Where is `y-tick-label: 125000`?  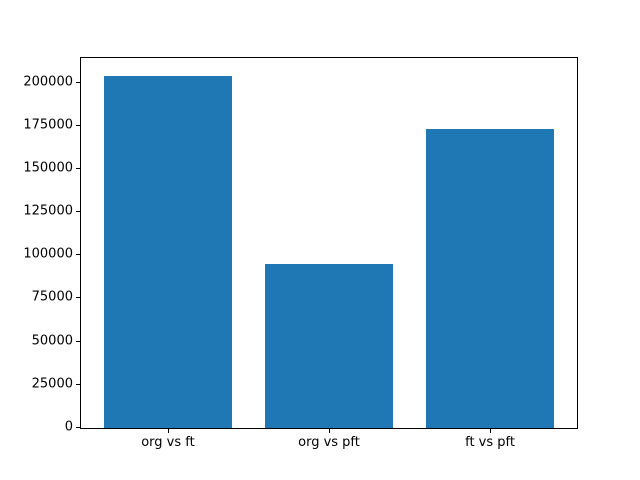
y-tick-label: 125000 is located at coordinates (48, 211).